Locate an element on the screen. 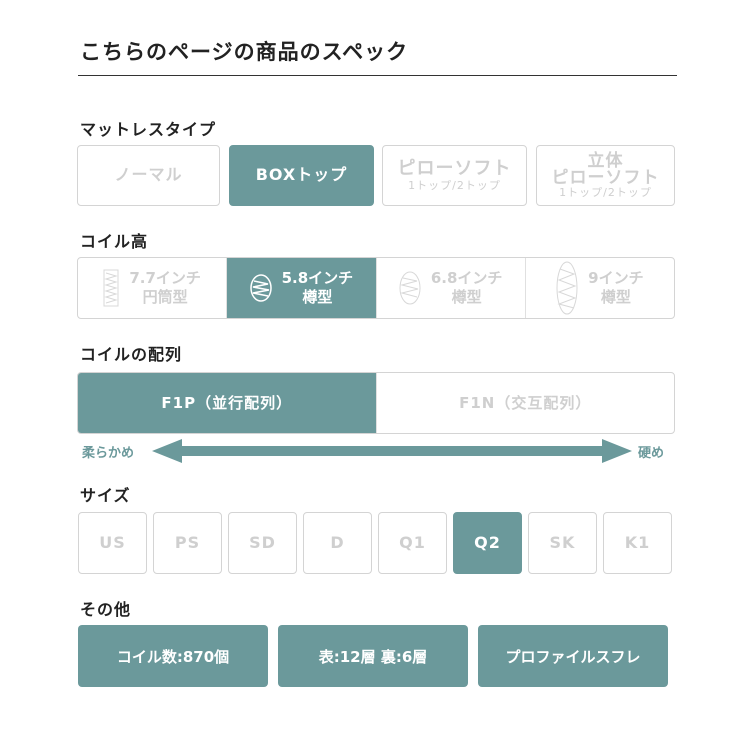  coil-array-f1p: F1P（並行配列） is located at coordinates (227, 403).